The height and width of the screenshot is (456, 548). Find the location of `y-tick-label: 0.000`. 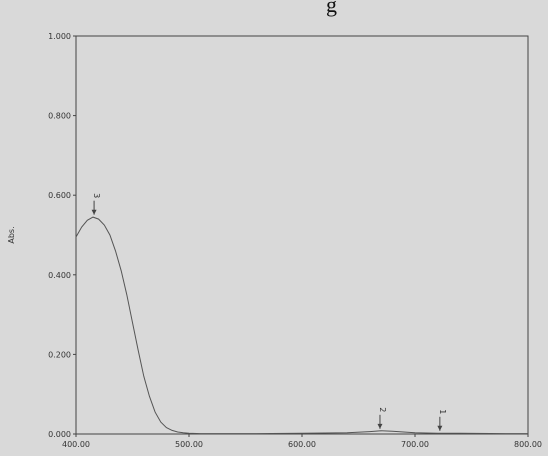

y-tick-label: 0.000 is located at coordinates (59, 434).